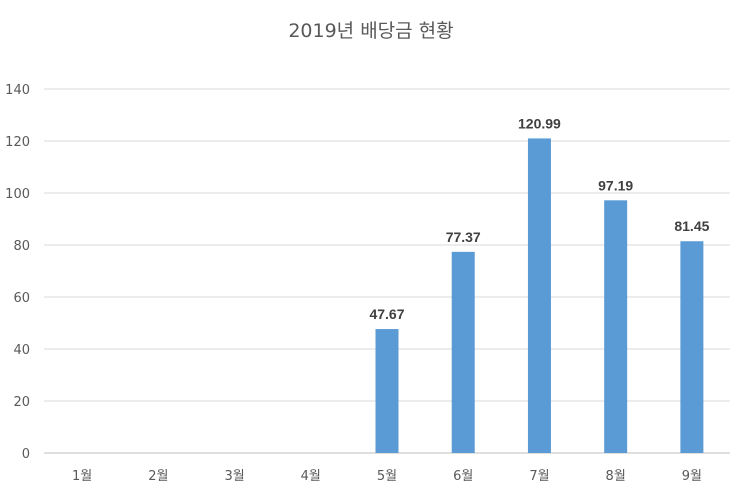  I want to click on x-category-label: 5월, so click(387, 476).